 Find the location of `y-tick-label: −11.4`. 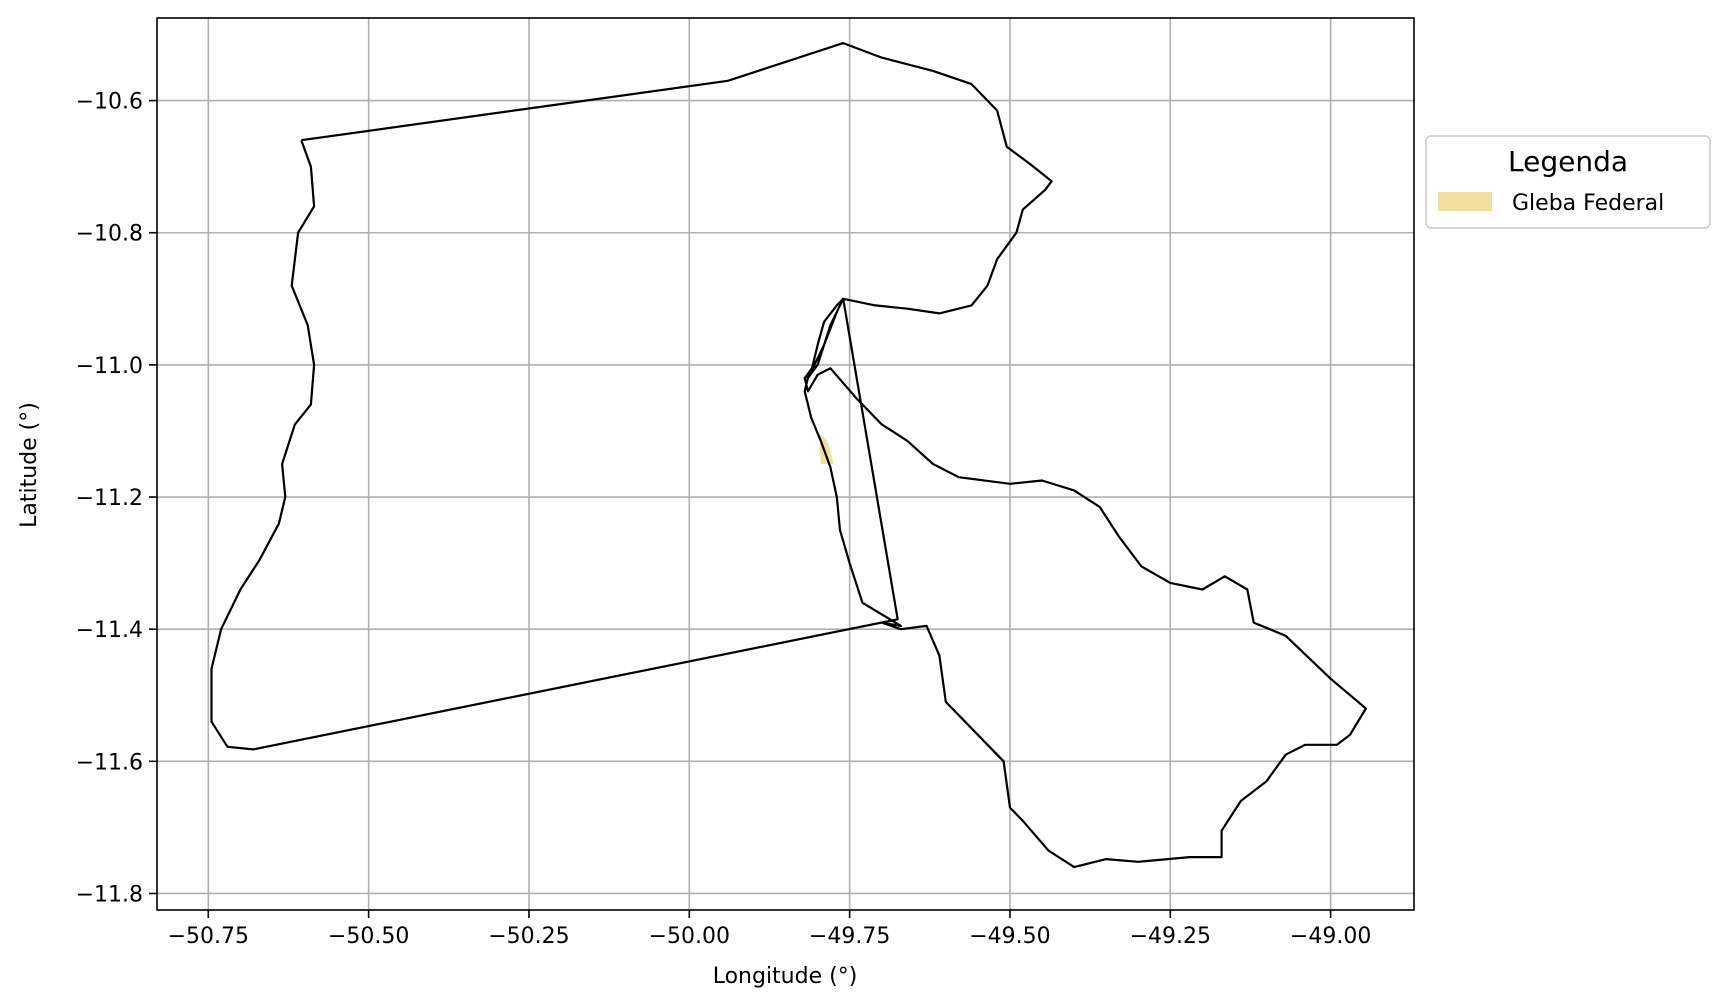

y-tick-label: −11.4 is located at coordinates (109, 630).